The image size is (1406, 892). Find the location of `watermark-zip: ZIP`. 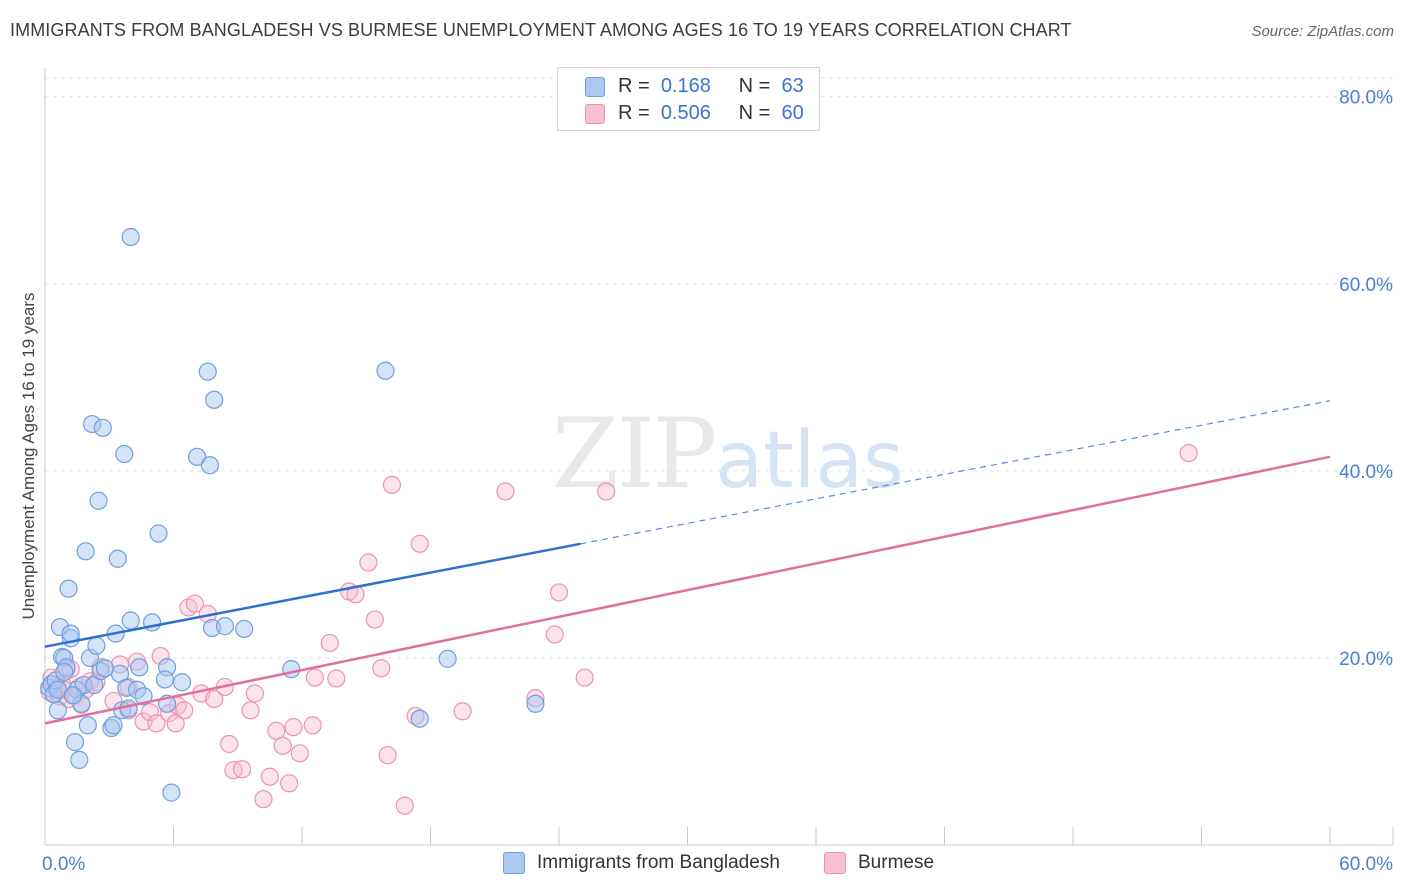

watermark-zip: ZIP is located at coordinates (634, 454).